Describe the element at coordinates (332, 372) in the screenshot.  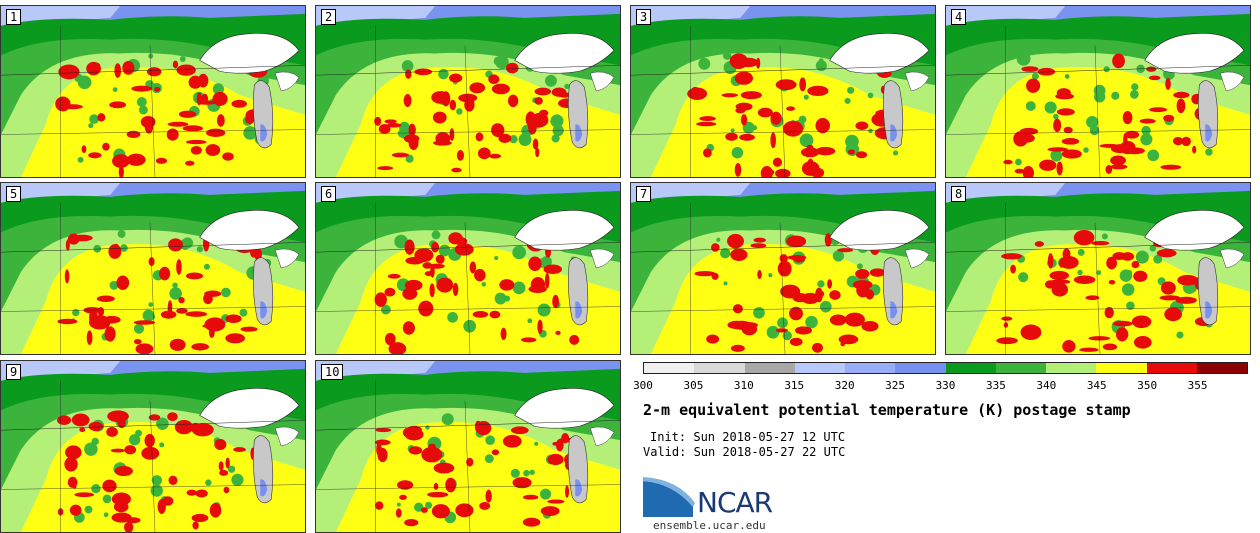
I see `member-number-label: 10` at that location.